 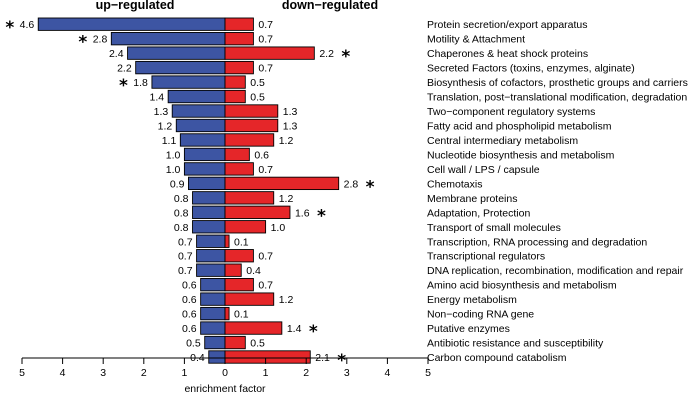 What do you see at coordinates (27, 25) in the screenshot?
I see `value-label-up: 4.6` at bounding box center [27, 25].